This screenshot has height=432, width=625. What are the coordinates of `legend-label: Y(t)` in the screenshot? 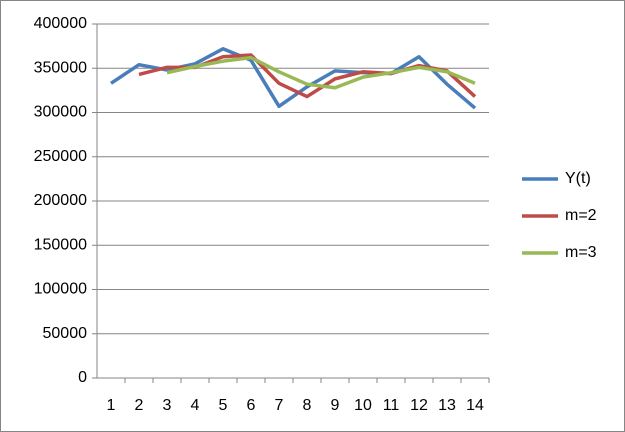 It's located at (578, 178).